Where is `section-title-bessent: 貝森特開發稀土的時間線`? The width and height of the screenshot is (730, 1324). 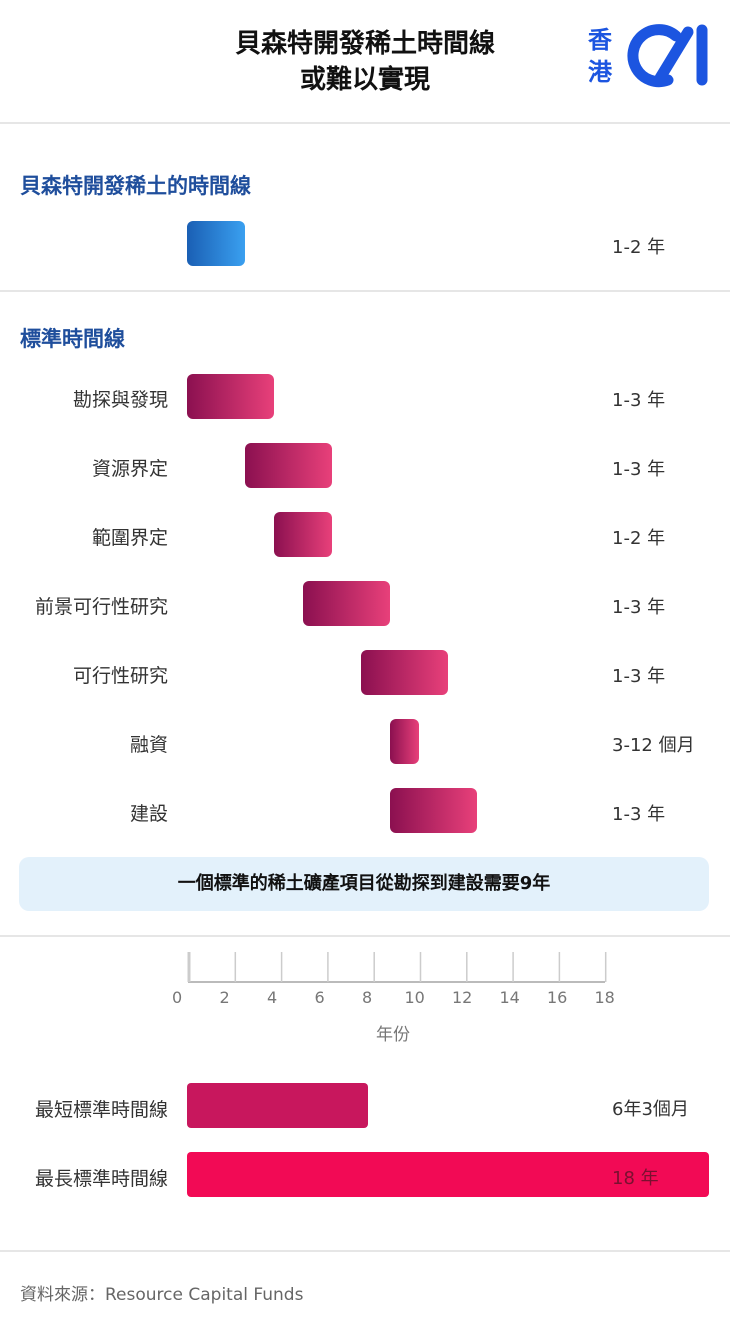 section-title-bessent: 貝森特開發稀土的時間線 is located at coordinates (135, 186).